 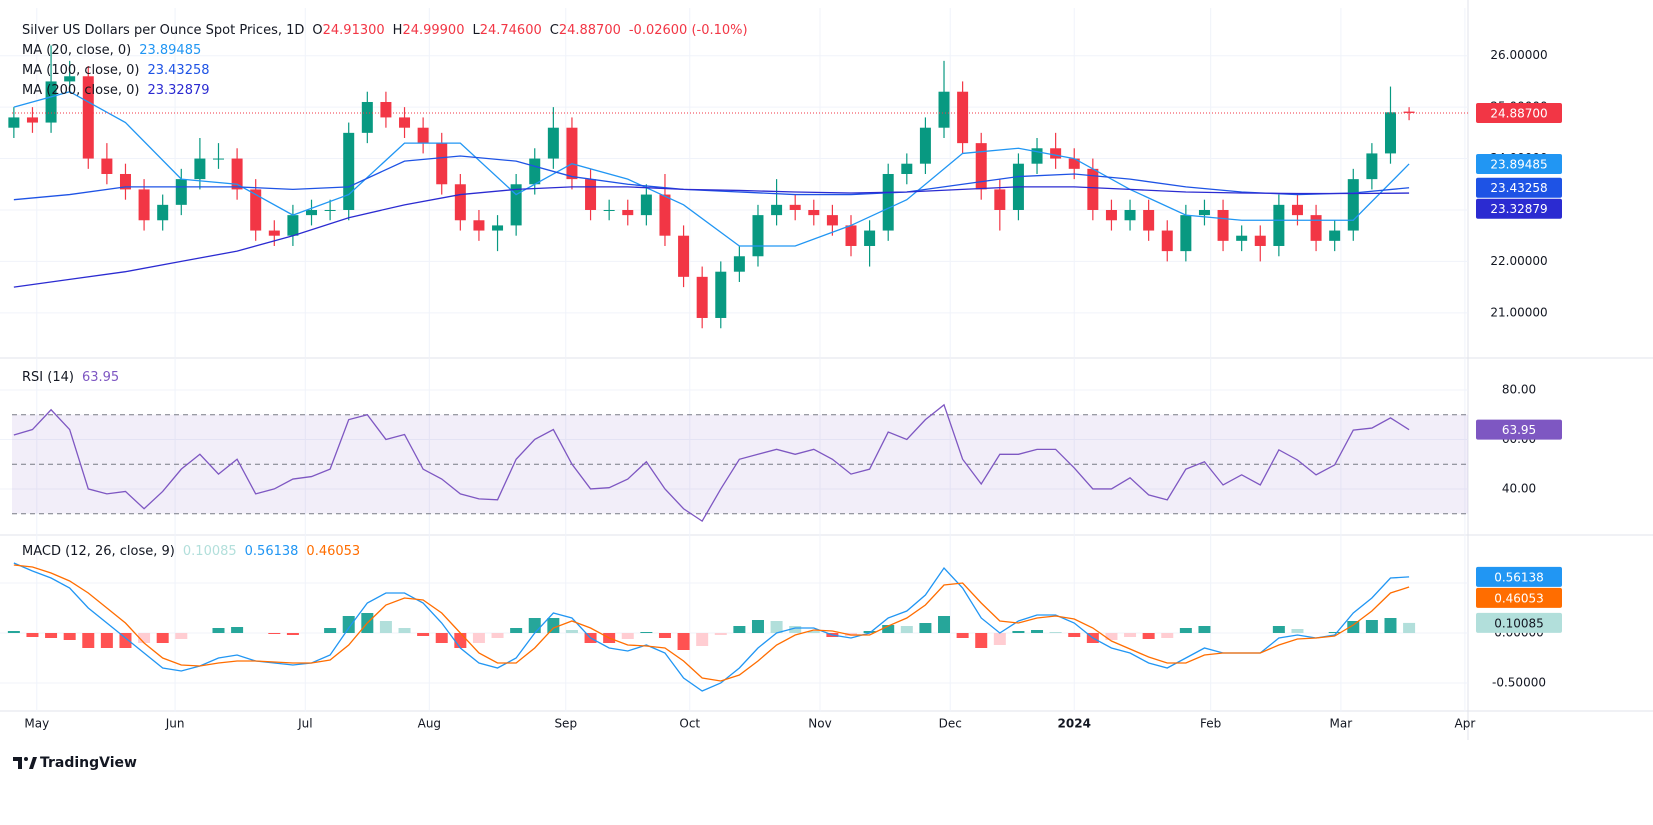 I want to click on x-tick-label: May, so click(x=36, y=724).